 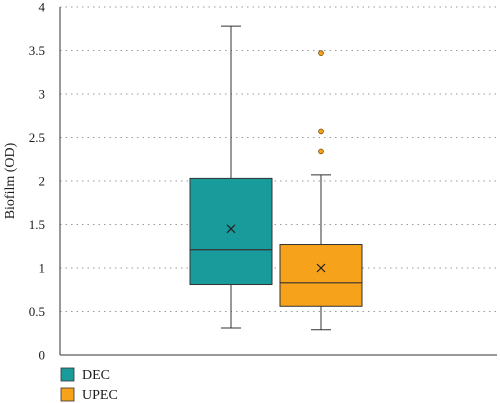 I want to click on legend-label: DEC, so click(x=96, y=375).